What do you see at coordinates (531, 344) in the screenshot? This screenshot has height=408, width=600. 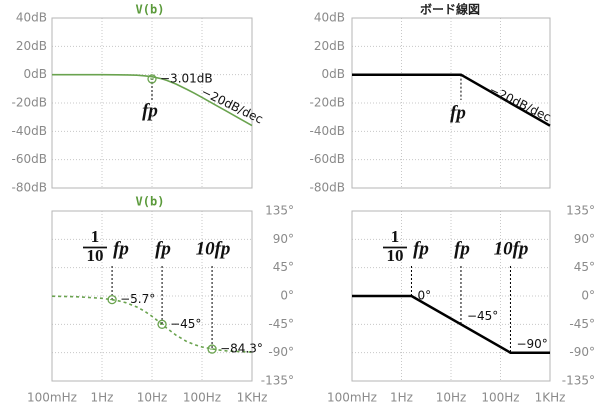 I see `point-label: −90°` at bounding box center [531, 344].